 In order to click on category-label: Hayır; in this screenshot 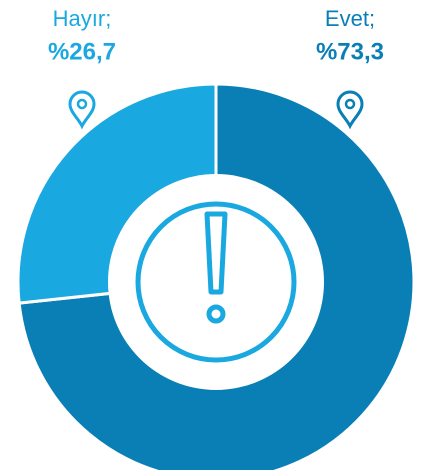, I will do `click(82, 18)`.